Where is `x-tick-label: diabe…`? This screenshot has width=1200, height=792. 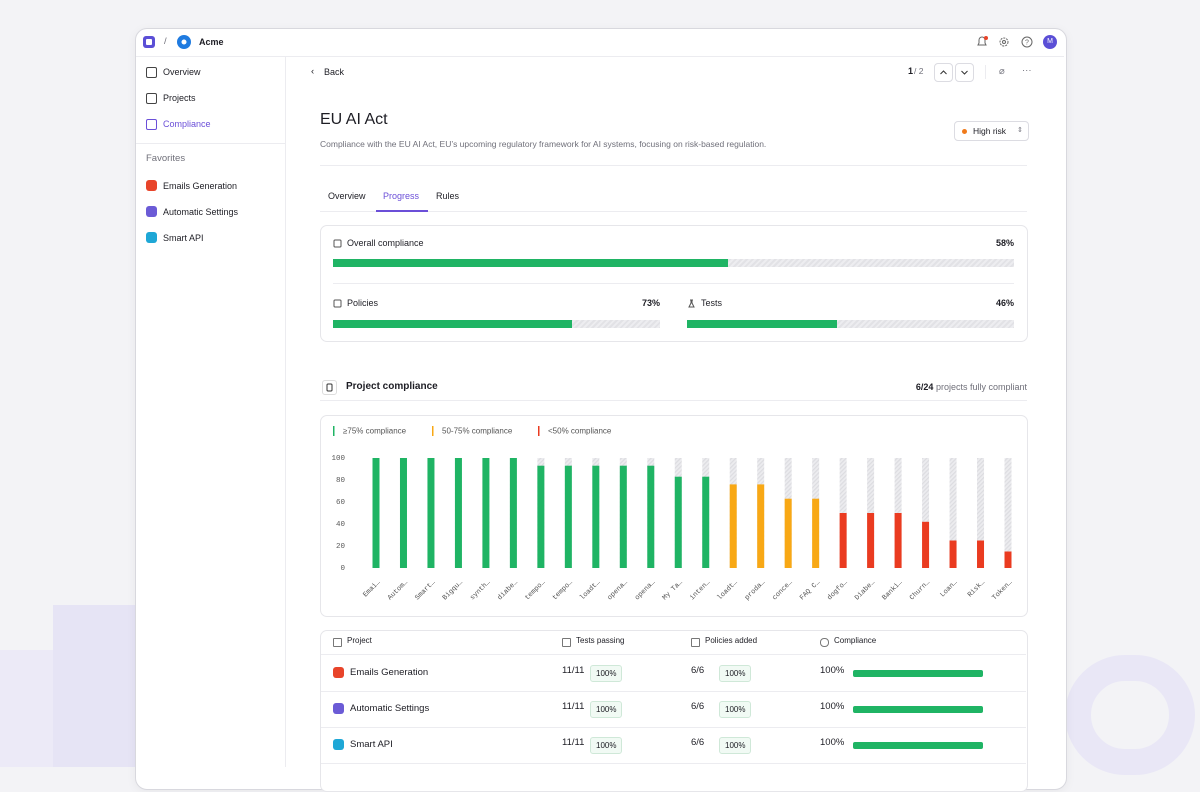
x-tick-label: diabe… is located at coordinates (507, 590).